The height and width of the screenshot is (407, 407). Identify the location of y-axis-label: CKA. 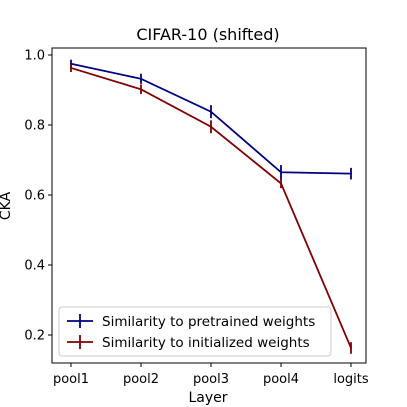
(7, 205).